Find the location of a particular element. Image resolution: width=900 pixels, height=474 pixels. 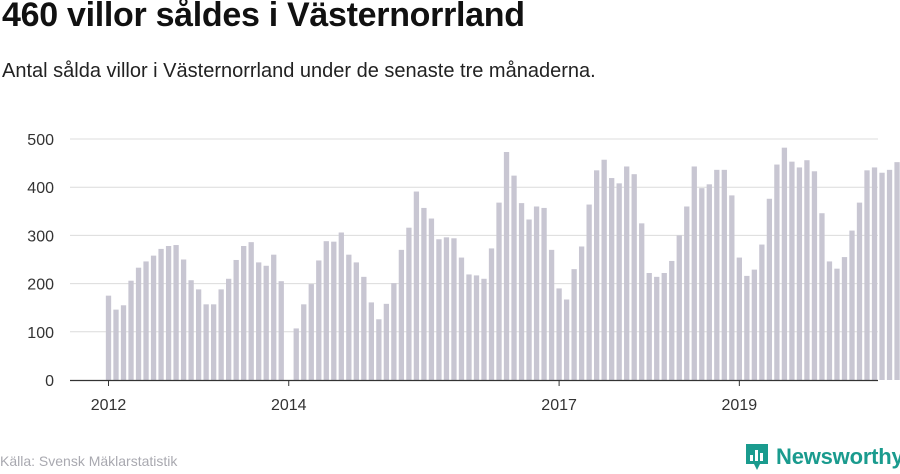

y-tick-label-0: 0 is located at coordinates (49, 381).